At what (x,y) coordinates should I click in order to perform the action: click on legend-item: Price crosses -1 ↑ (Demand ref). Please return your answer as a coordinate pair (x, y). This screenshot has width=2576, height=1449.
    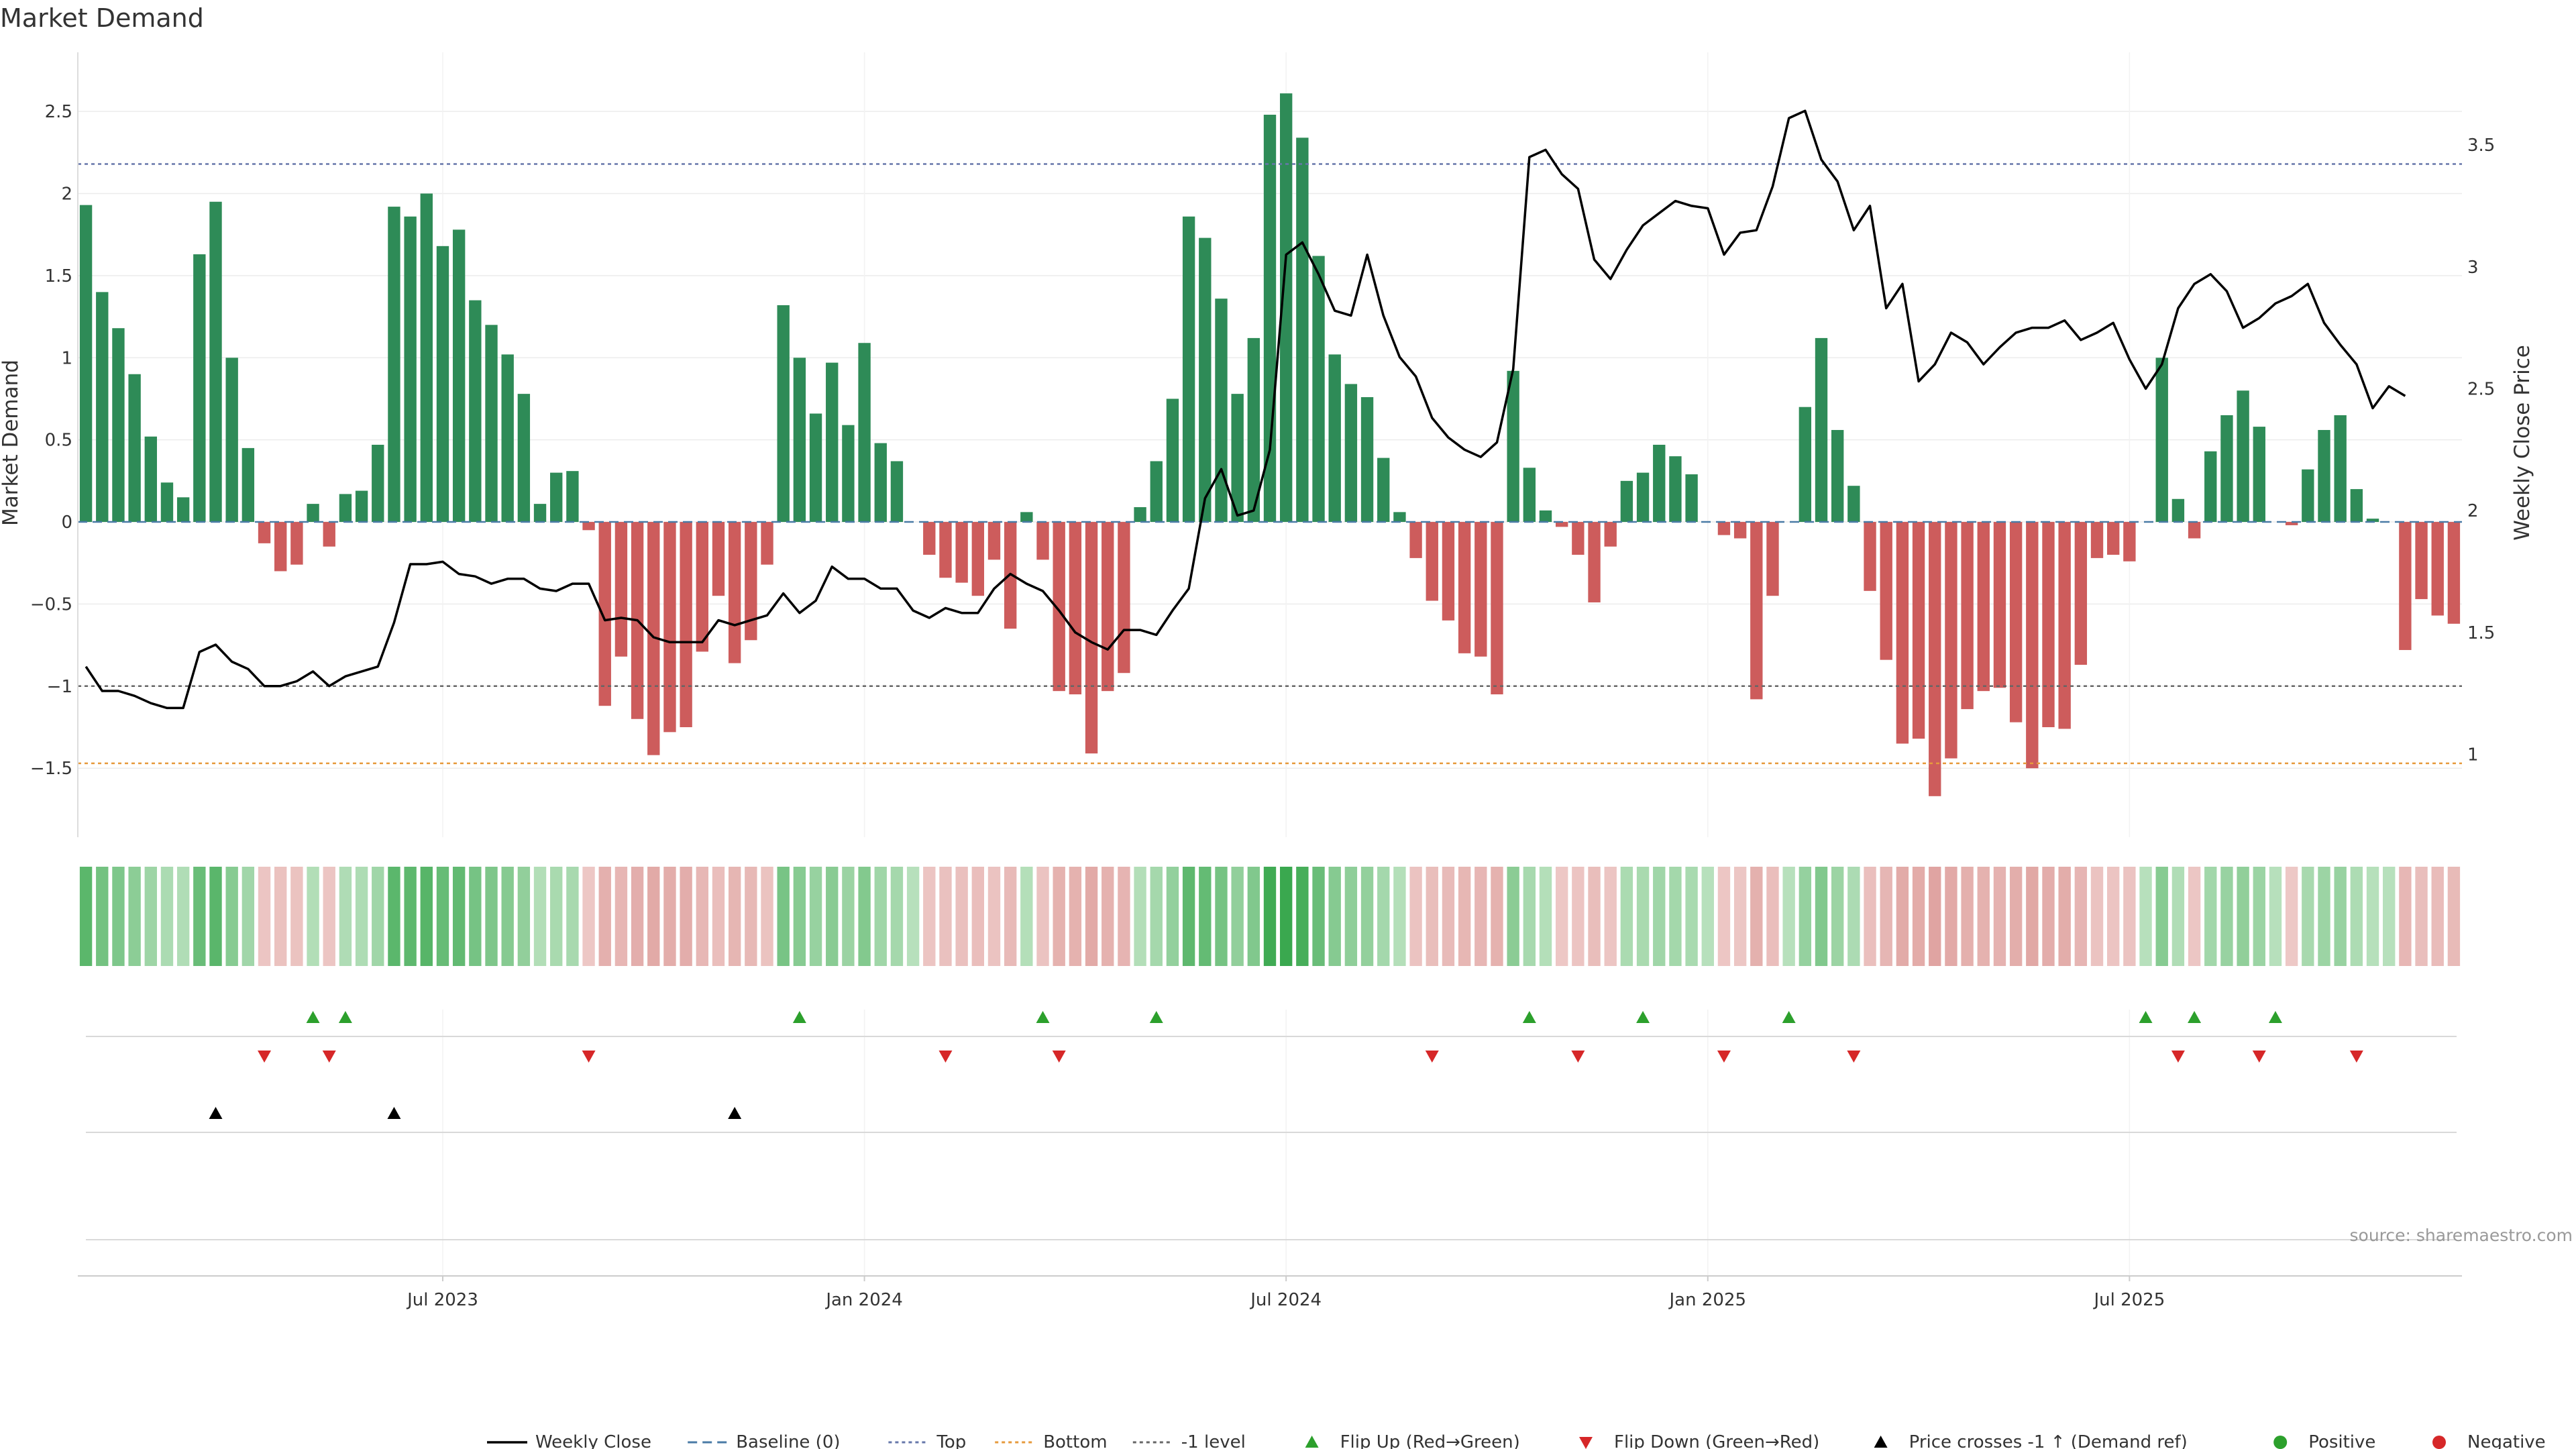
    Looking at the image, I should click on (2031, 1440).